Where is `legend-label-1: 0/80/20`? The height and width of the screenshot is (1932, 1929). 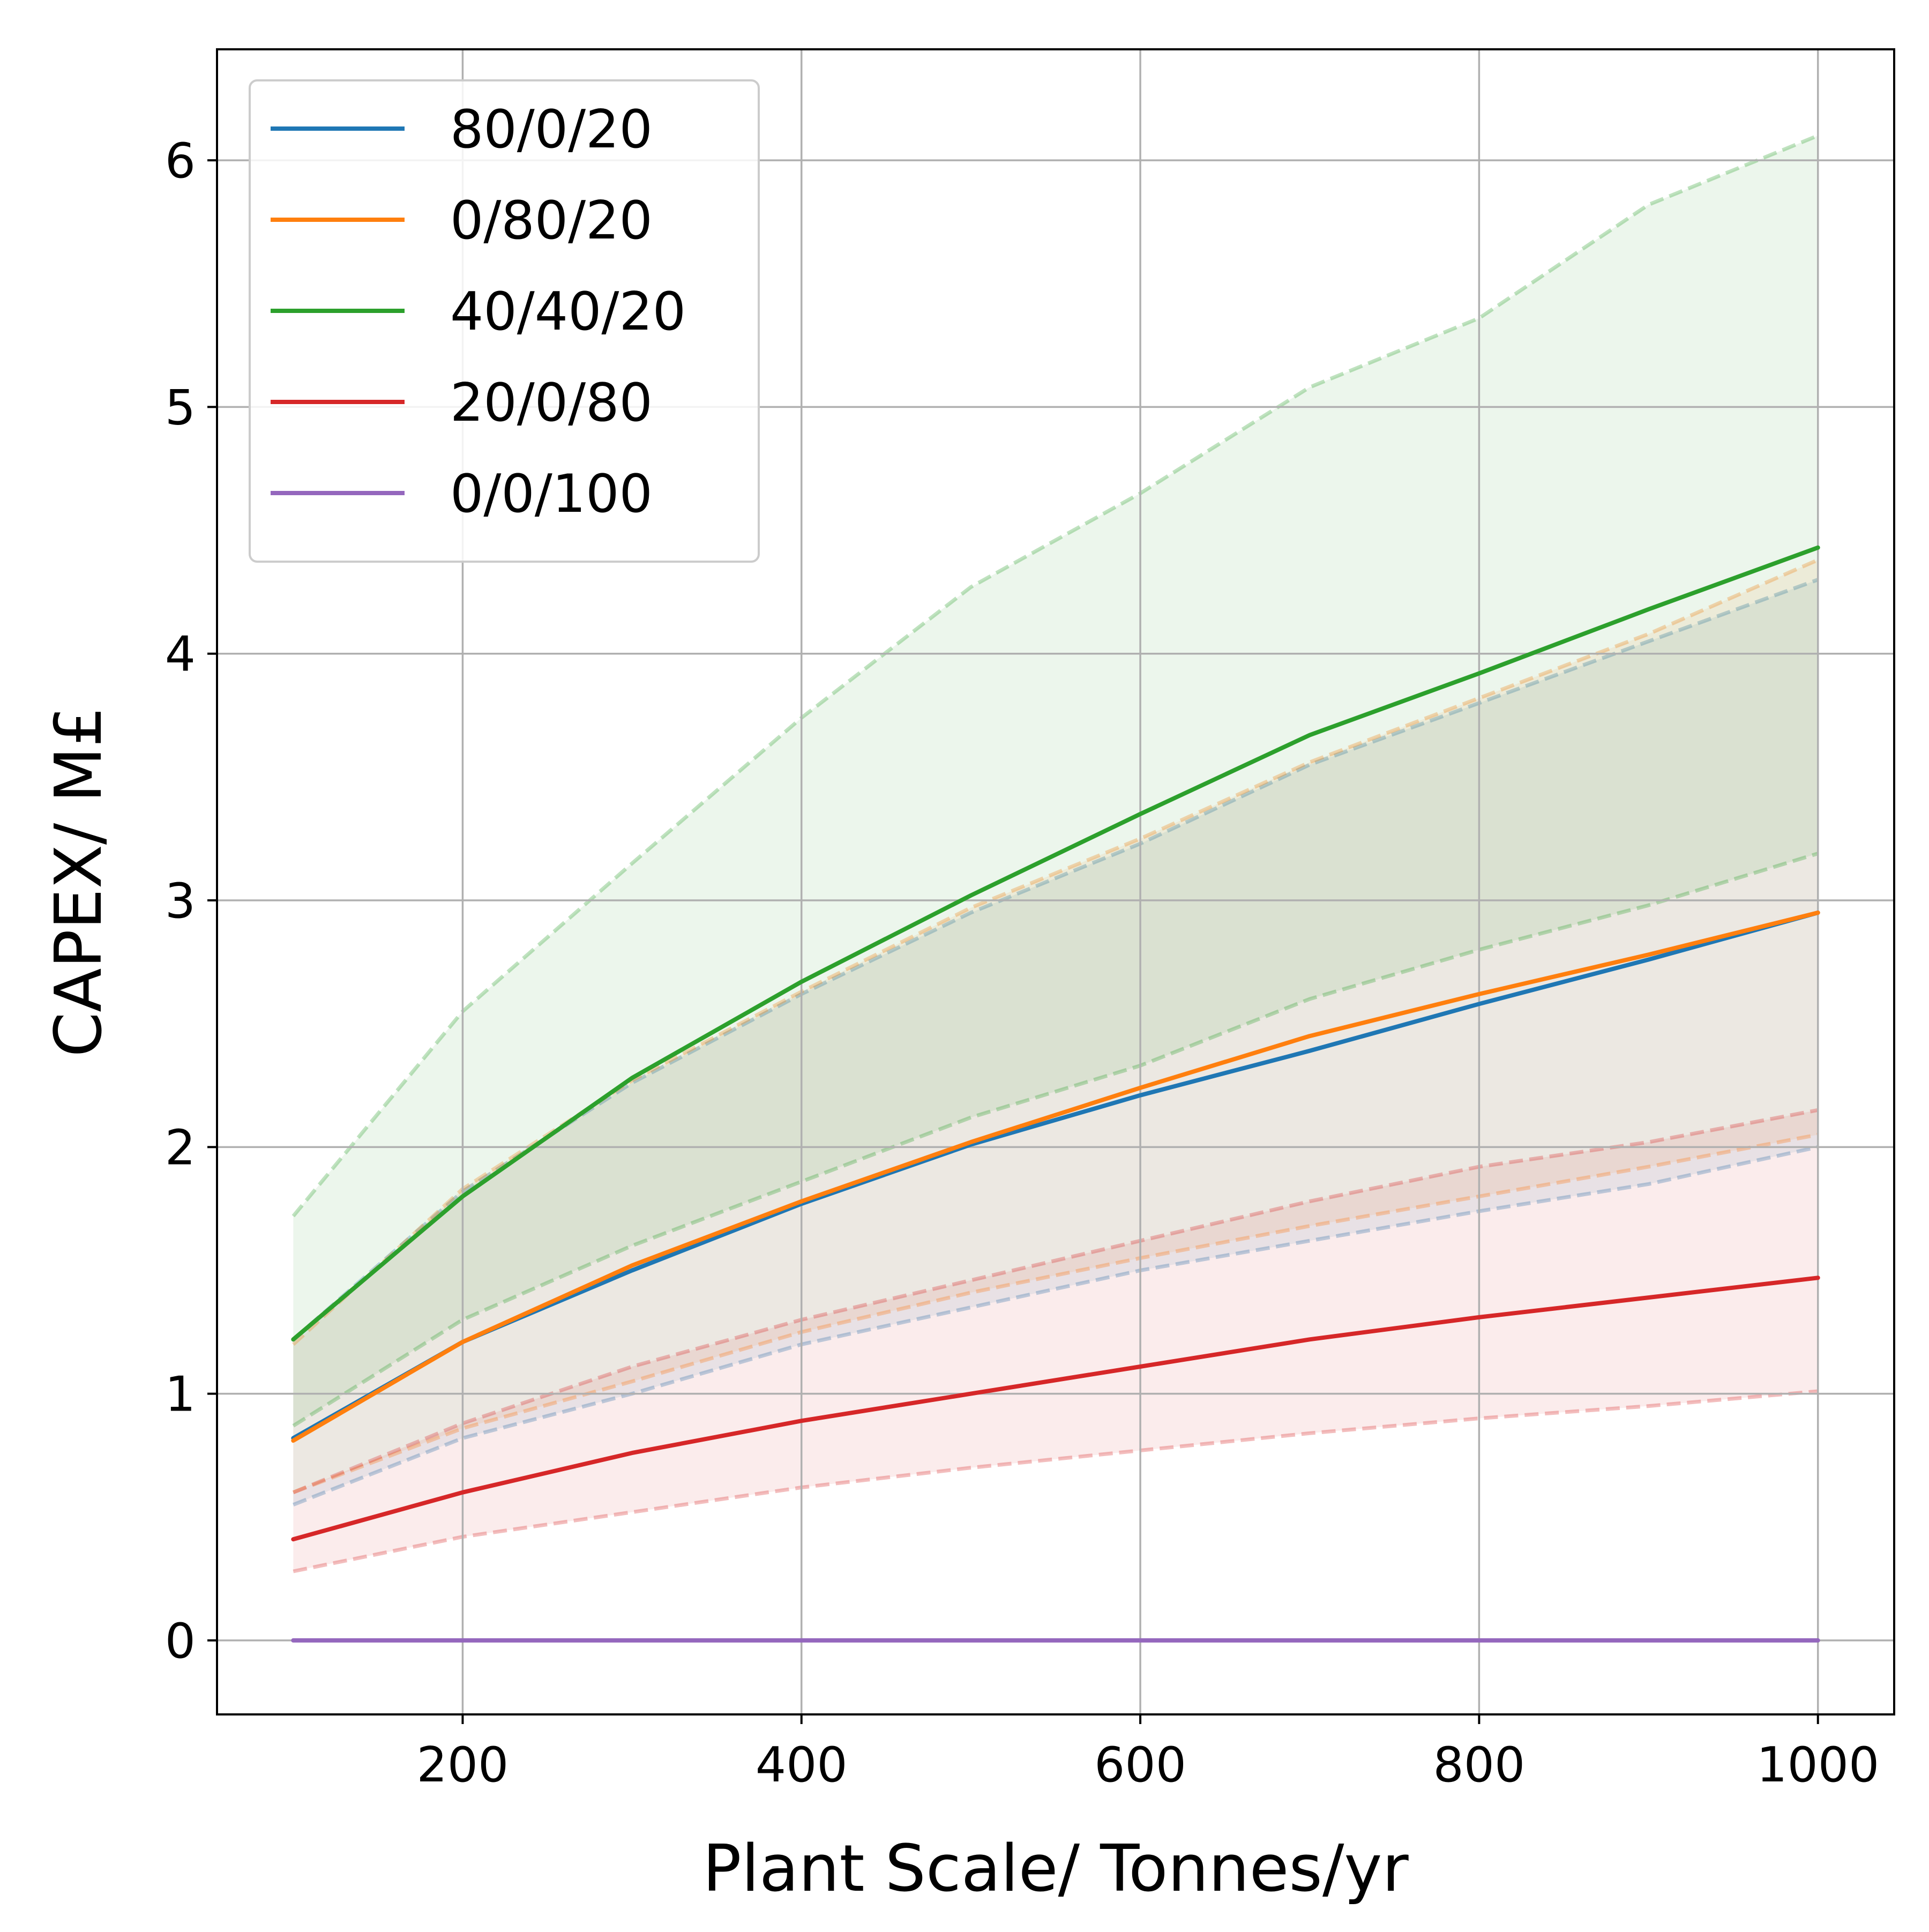 legend-label-1: 0/80/20 is located at coordinates (552, 220).